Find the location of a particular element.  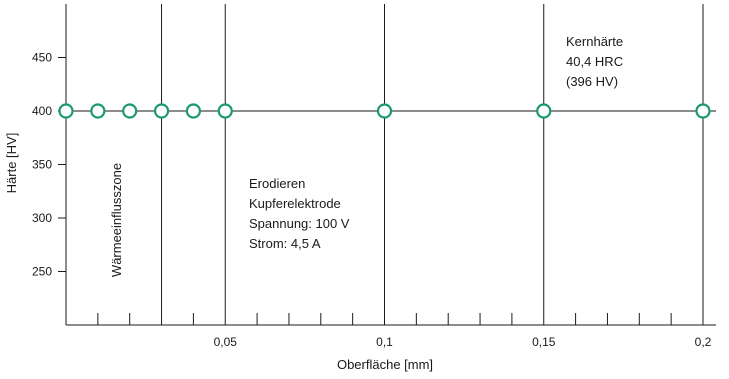

annotation-process-line: Strom: 4,5 A is located at coordinates (285, 243).